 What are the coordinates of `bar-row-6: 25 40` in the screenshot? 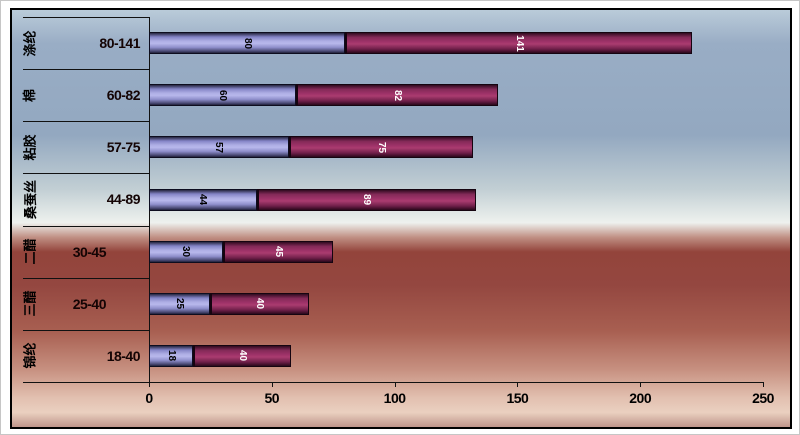 It's located at (229, 303).